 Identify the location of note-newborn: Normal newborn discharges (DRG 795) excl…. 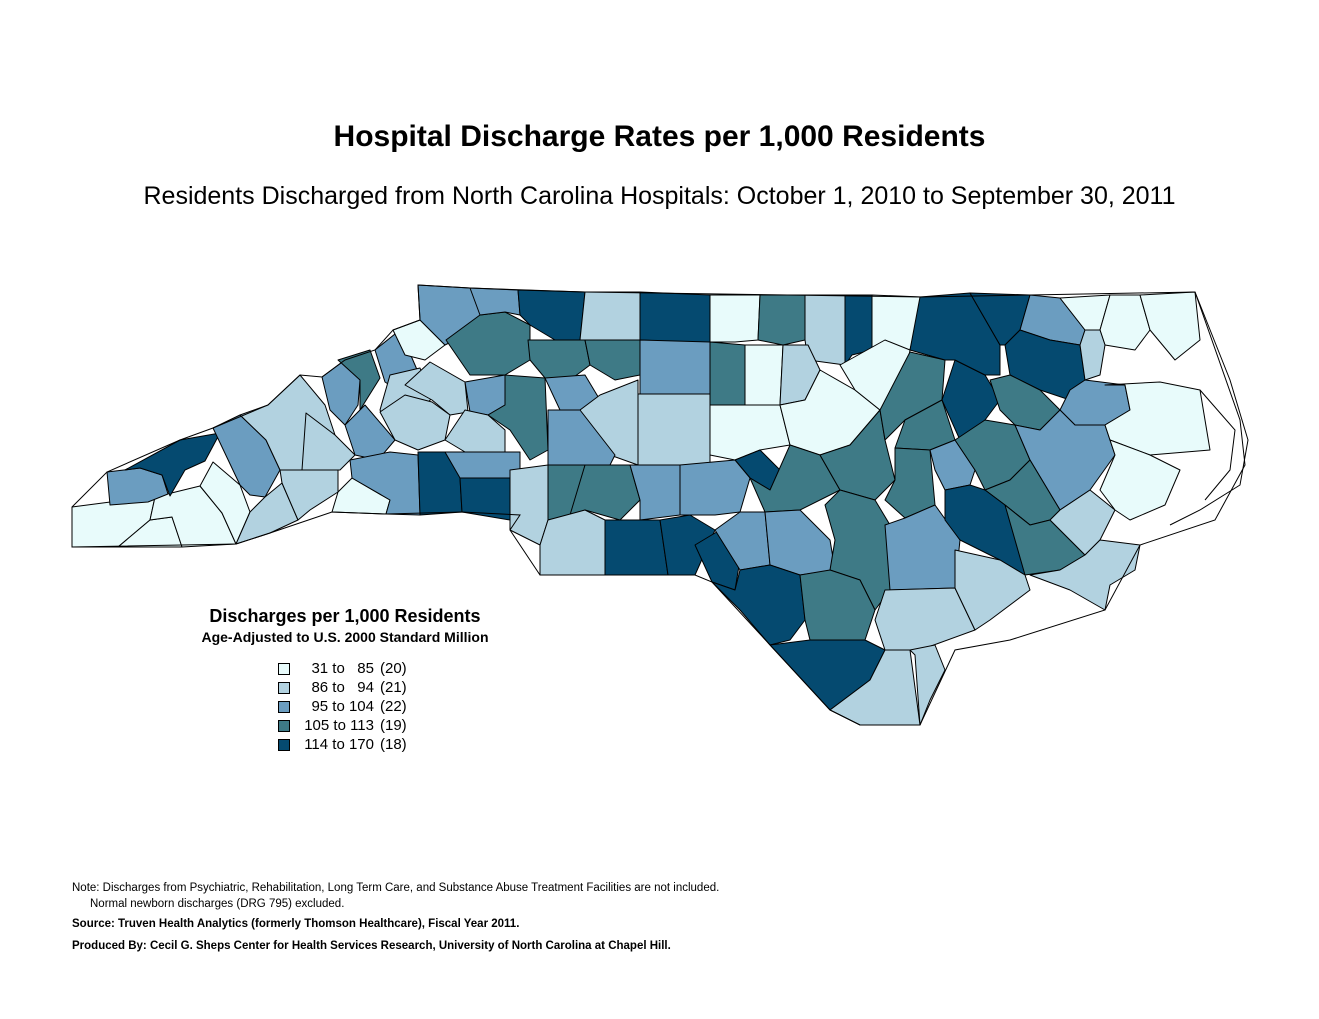
(217, 904).